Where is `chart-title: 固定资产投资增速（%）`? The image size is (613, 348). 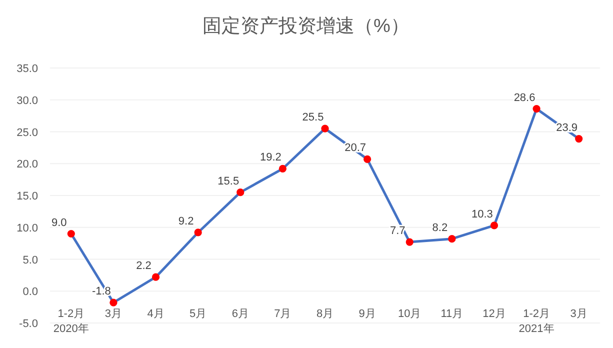 chart-title: 固定资产投资增速（%） is located at coordinates (306, 26).